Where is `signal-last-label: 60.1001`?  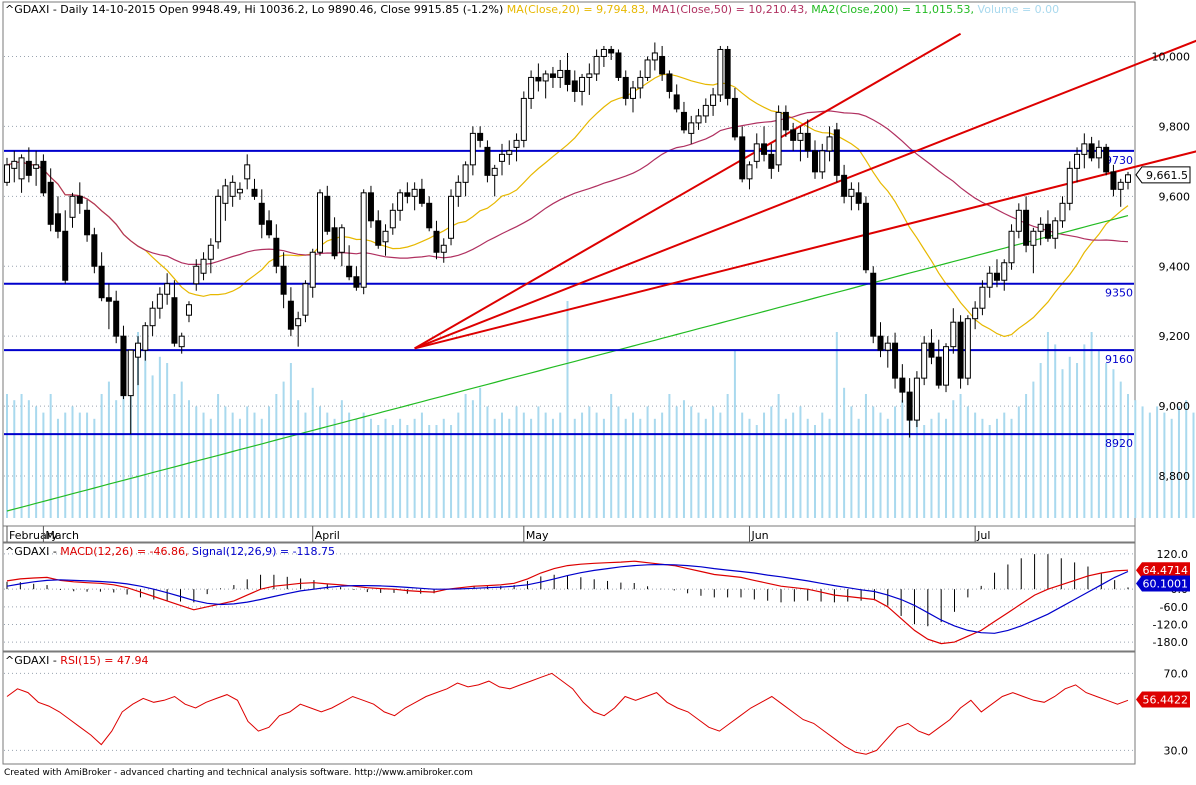 signal-last-label: 60.1001 is located at coordinates (1166, 584).